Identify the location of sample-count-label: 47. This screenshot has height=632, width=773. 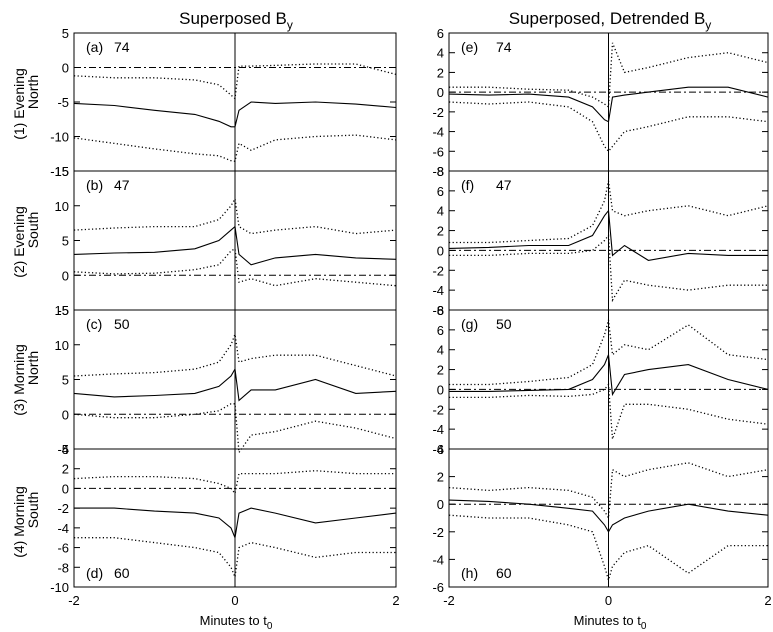
(122, 185).